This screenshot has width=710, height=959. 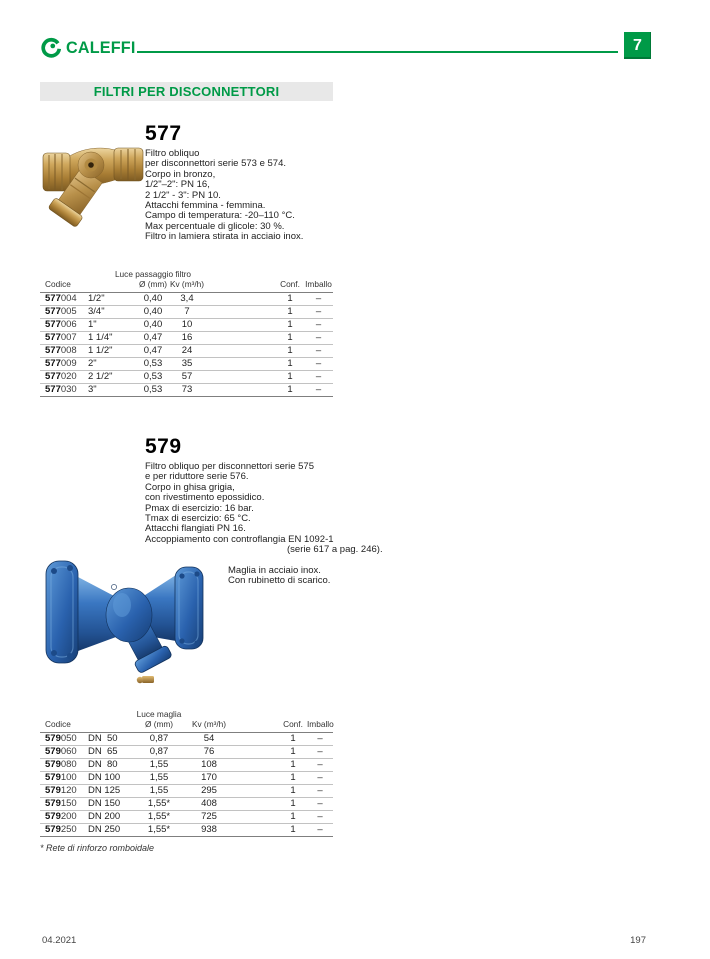 I want to click on note-line: Maglia in acciaio inox., so click(x=274, y=570).